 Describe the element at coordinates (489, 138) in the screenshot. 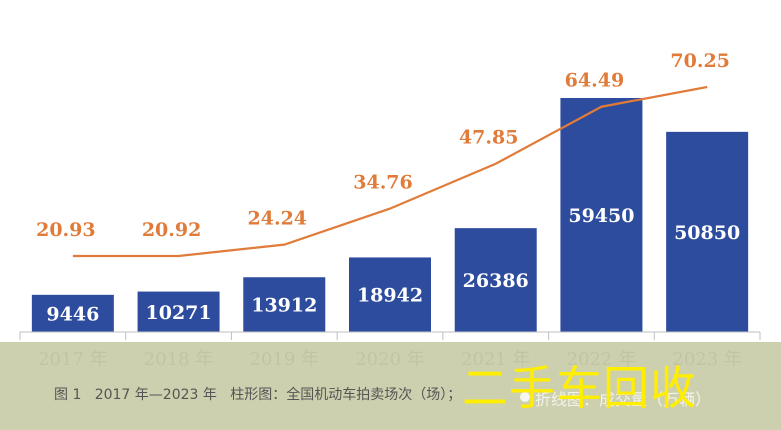

I see `line-value-label: 47.85` at that location.